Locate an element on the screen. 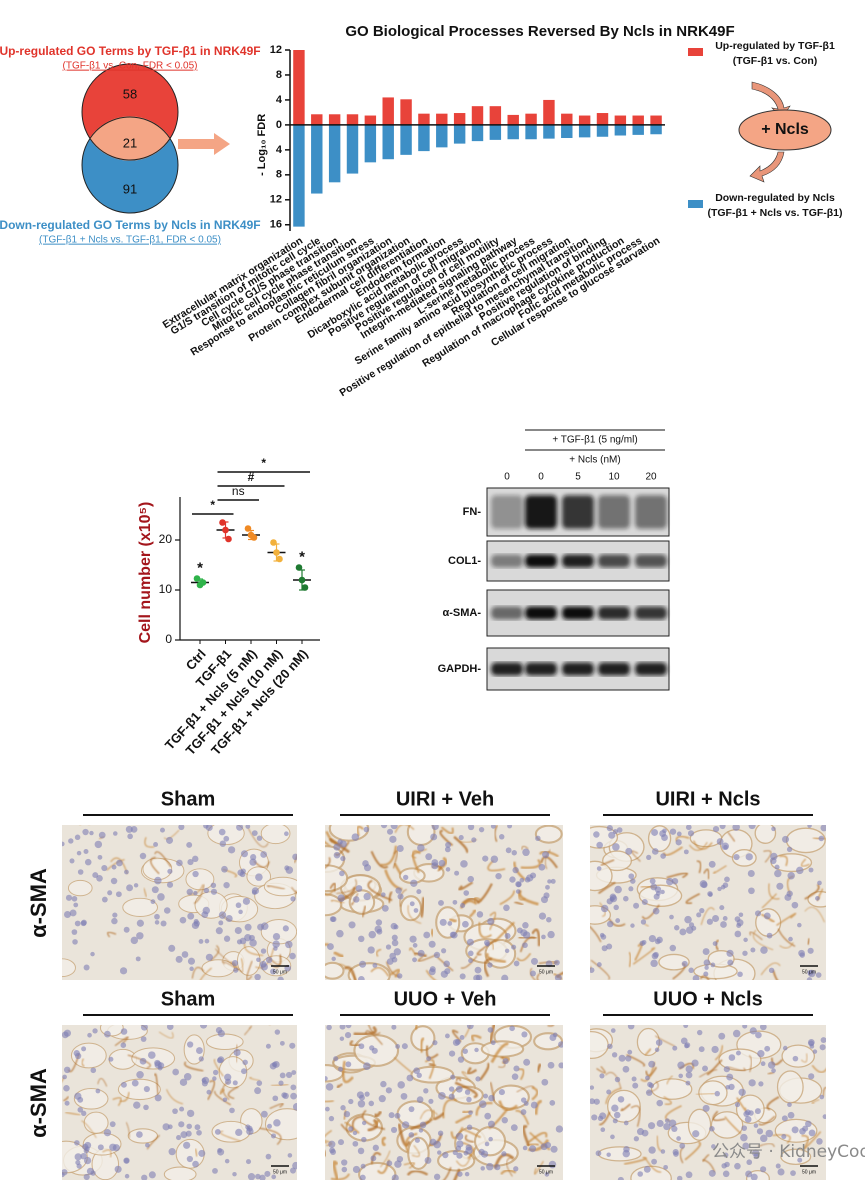  bracket-label: * is located at coordinates (212, 505).